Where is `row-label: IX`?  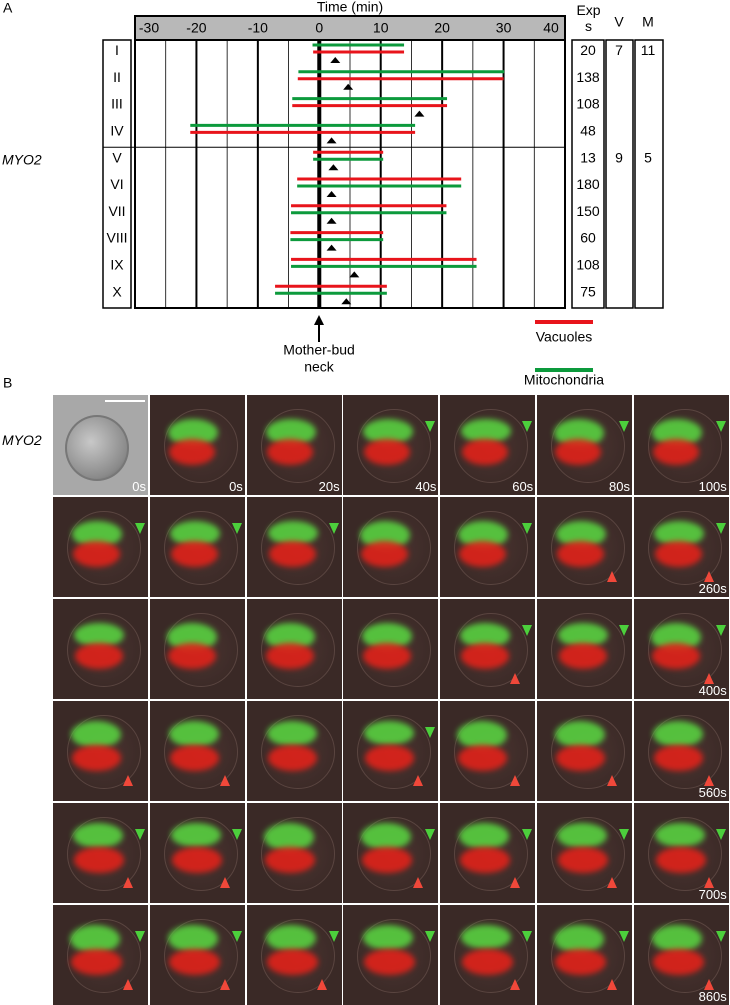 row-label: IX is located at coordinates (117, 265).